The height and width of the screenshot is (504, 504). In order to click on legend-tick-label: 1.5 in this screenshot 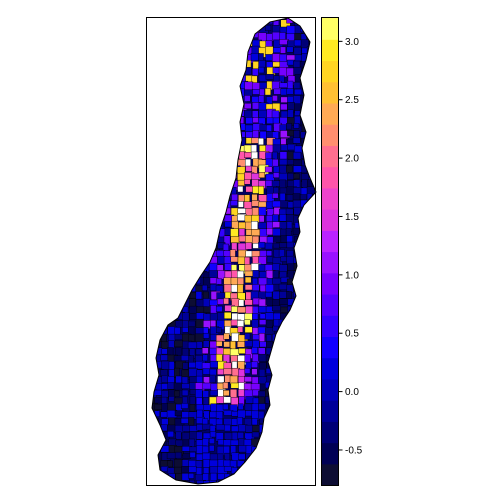, I will do `click(352, 217)`.